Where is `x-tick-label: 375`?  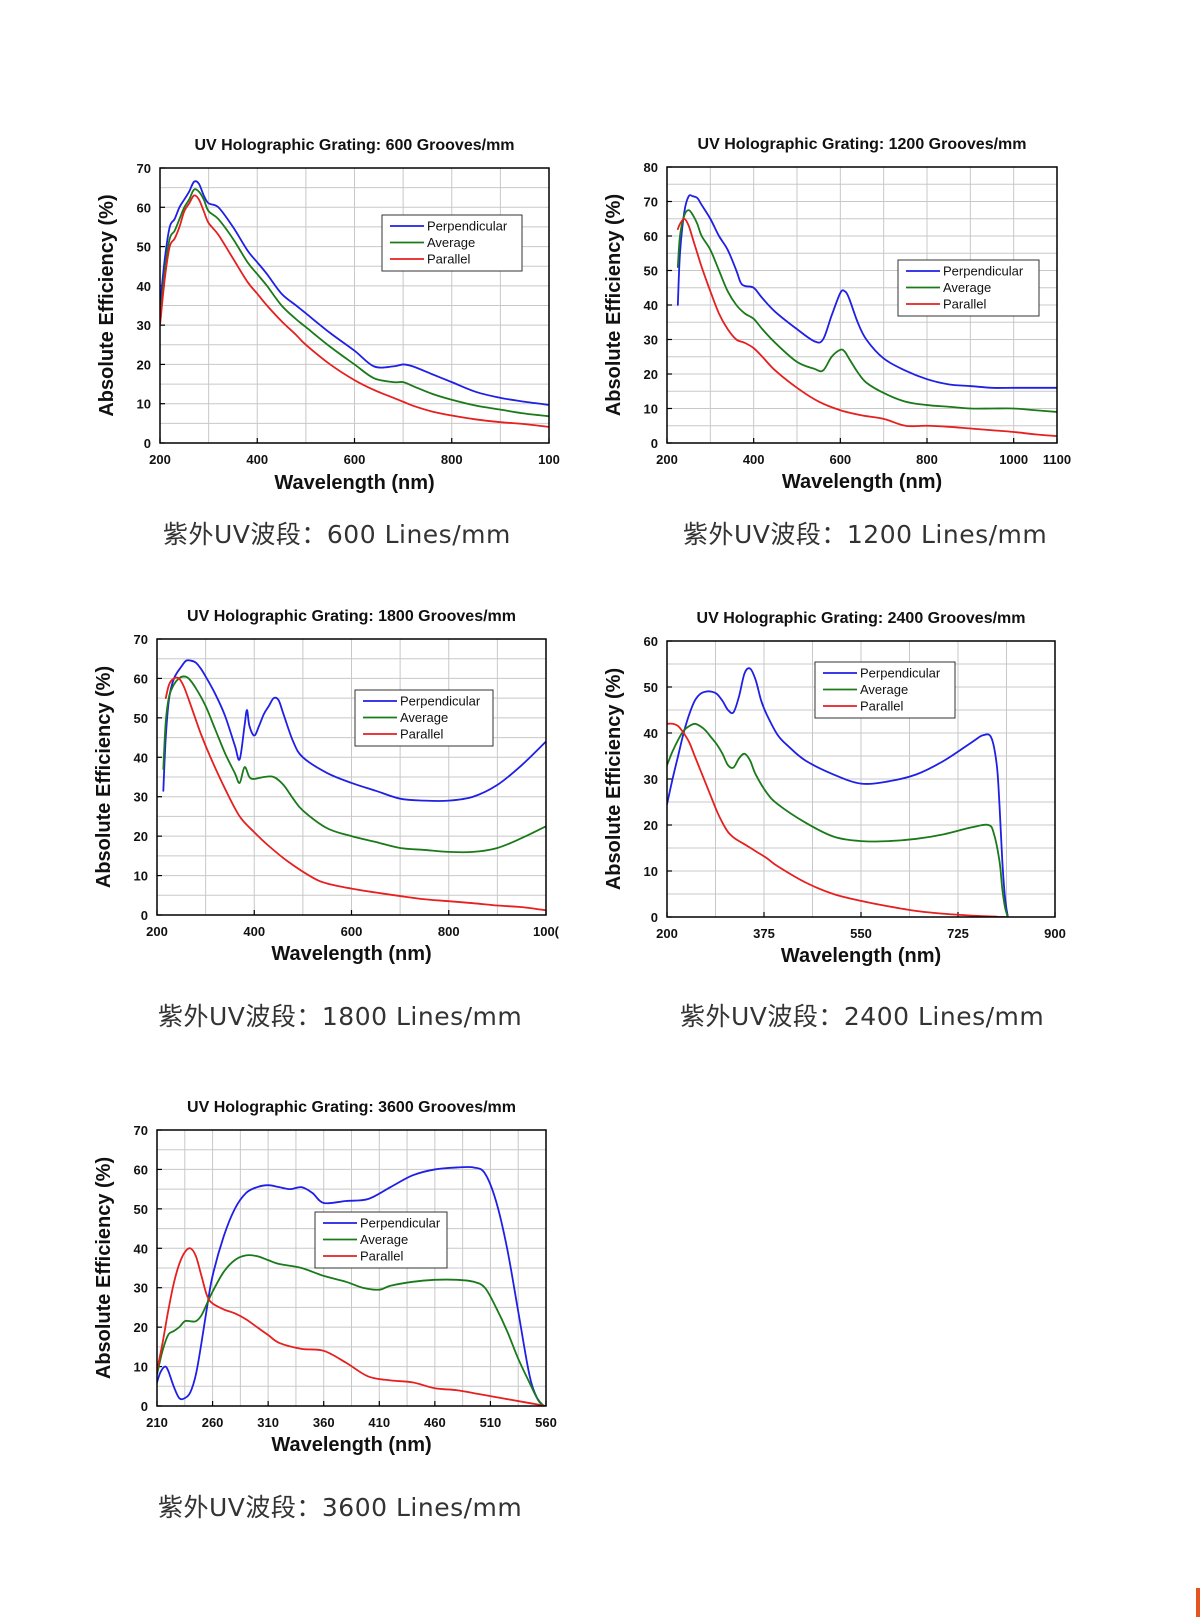 x-tick-label: 375 is located at coordinates (764, 933).